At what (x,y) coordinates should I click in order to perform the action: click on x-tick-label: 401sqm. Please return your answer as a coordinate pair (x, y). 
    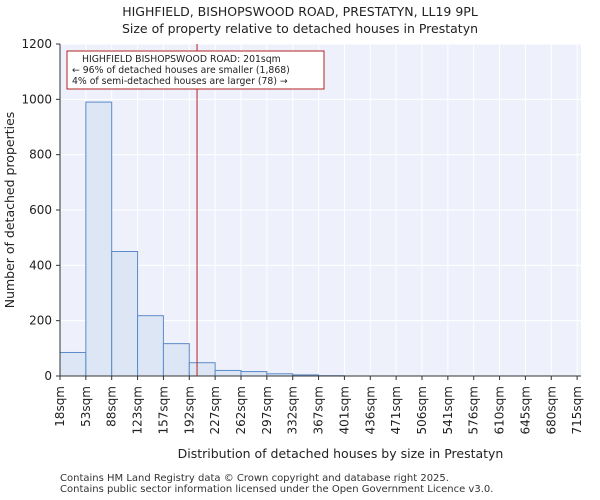
    Looking at the image, I should click on (344, 410).